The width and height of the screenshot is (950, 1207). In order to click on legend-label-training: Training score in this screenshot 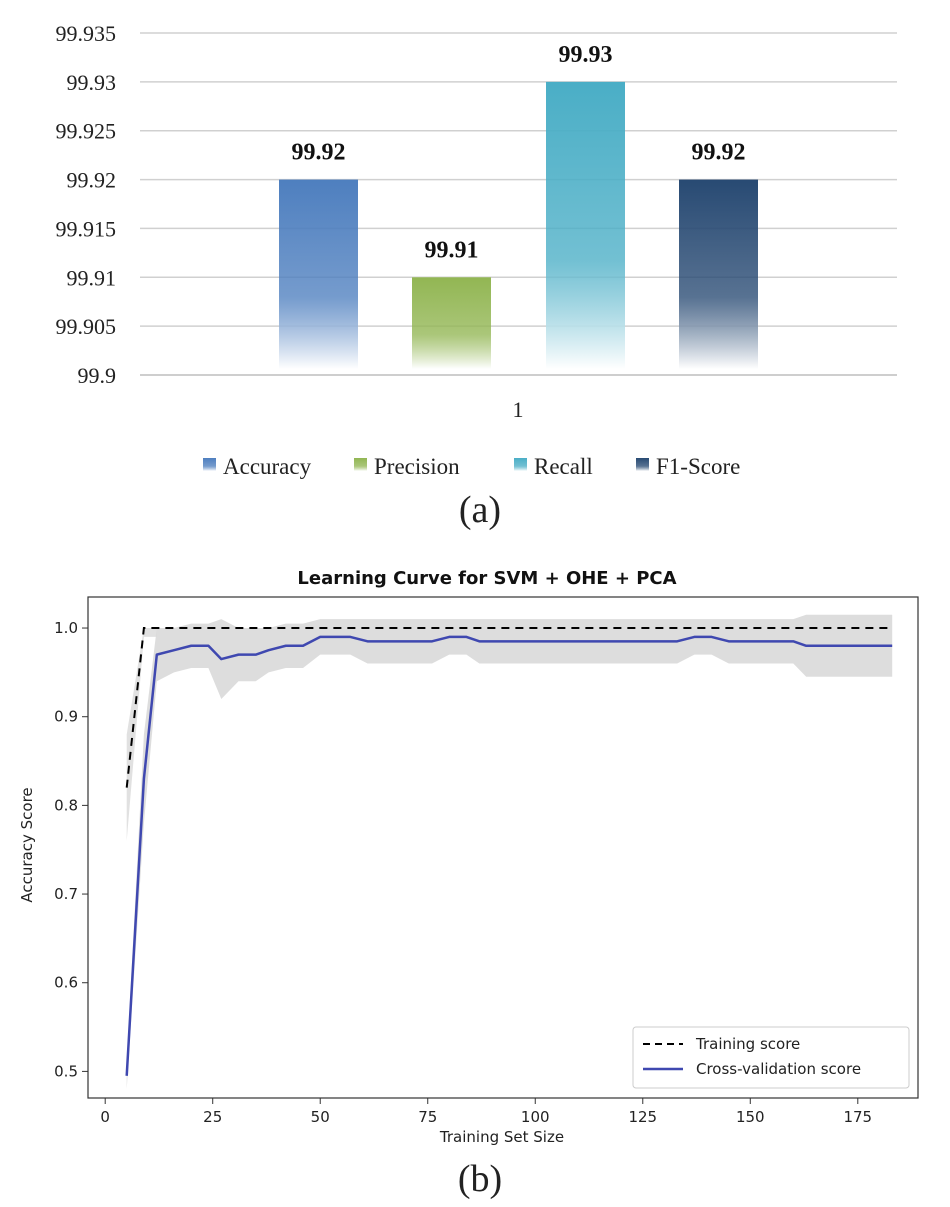, I will do `click(747, 1044)`.